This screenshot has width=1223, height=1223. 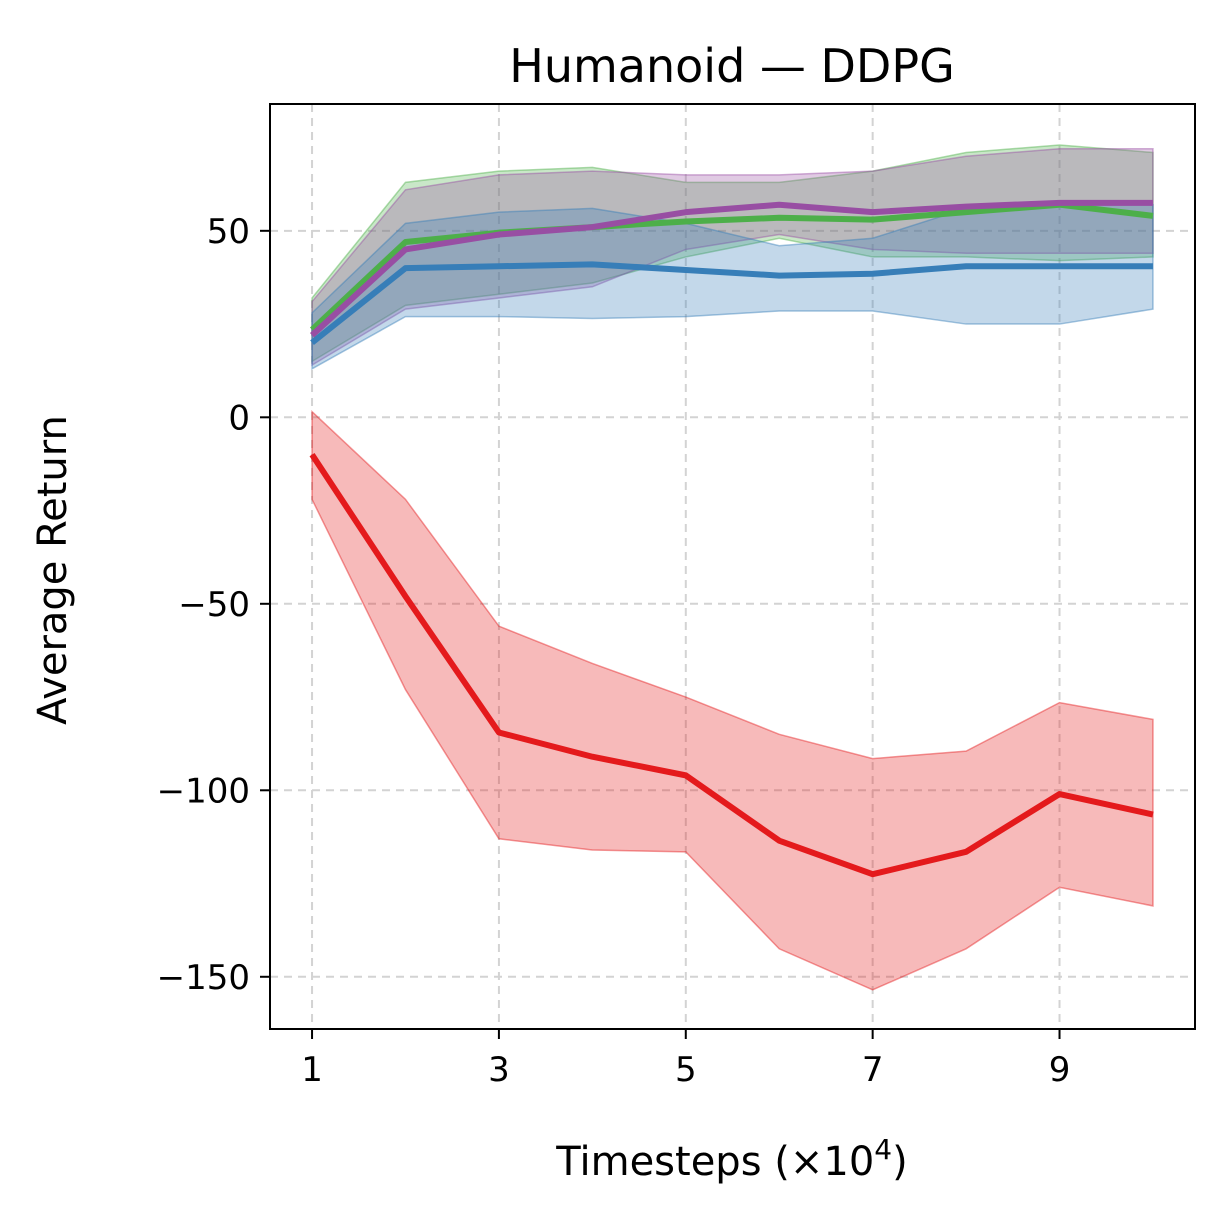 I want to click on x-tick-label: 3, so click(x=499, y=1070).